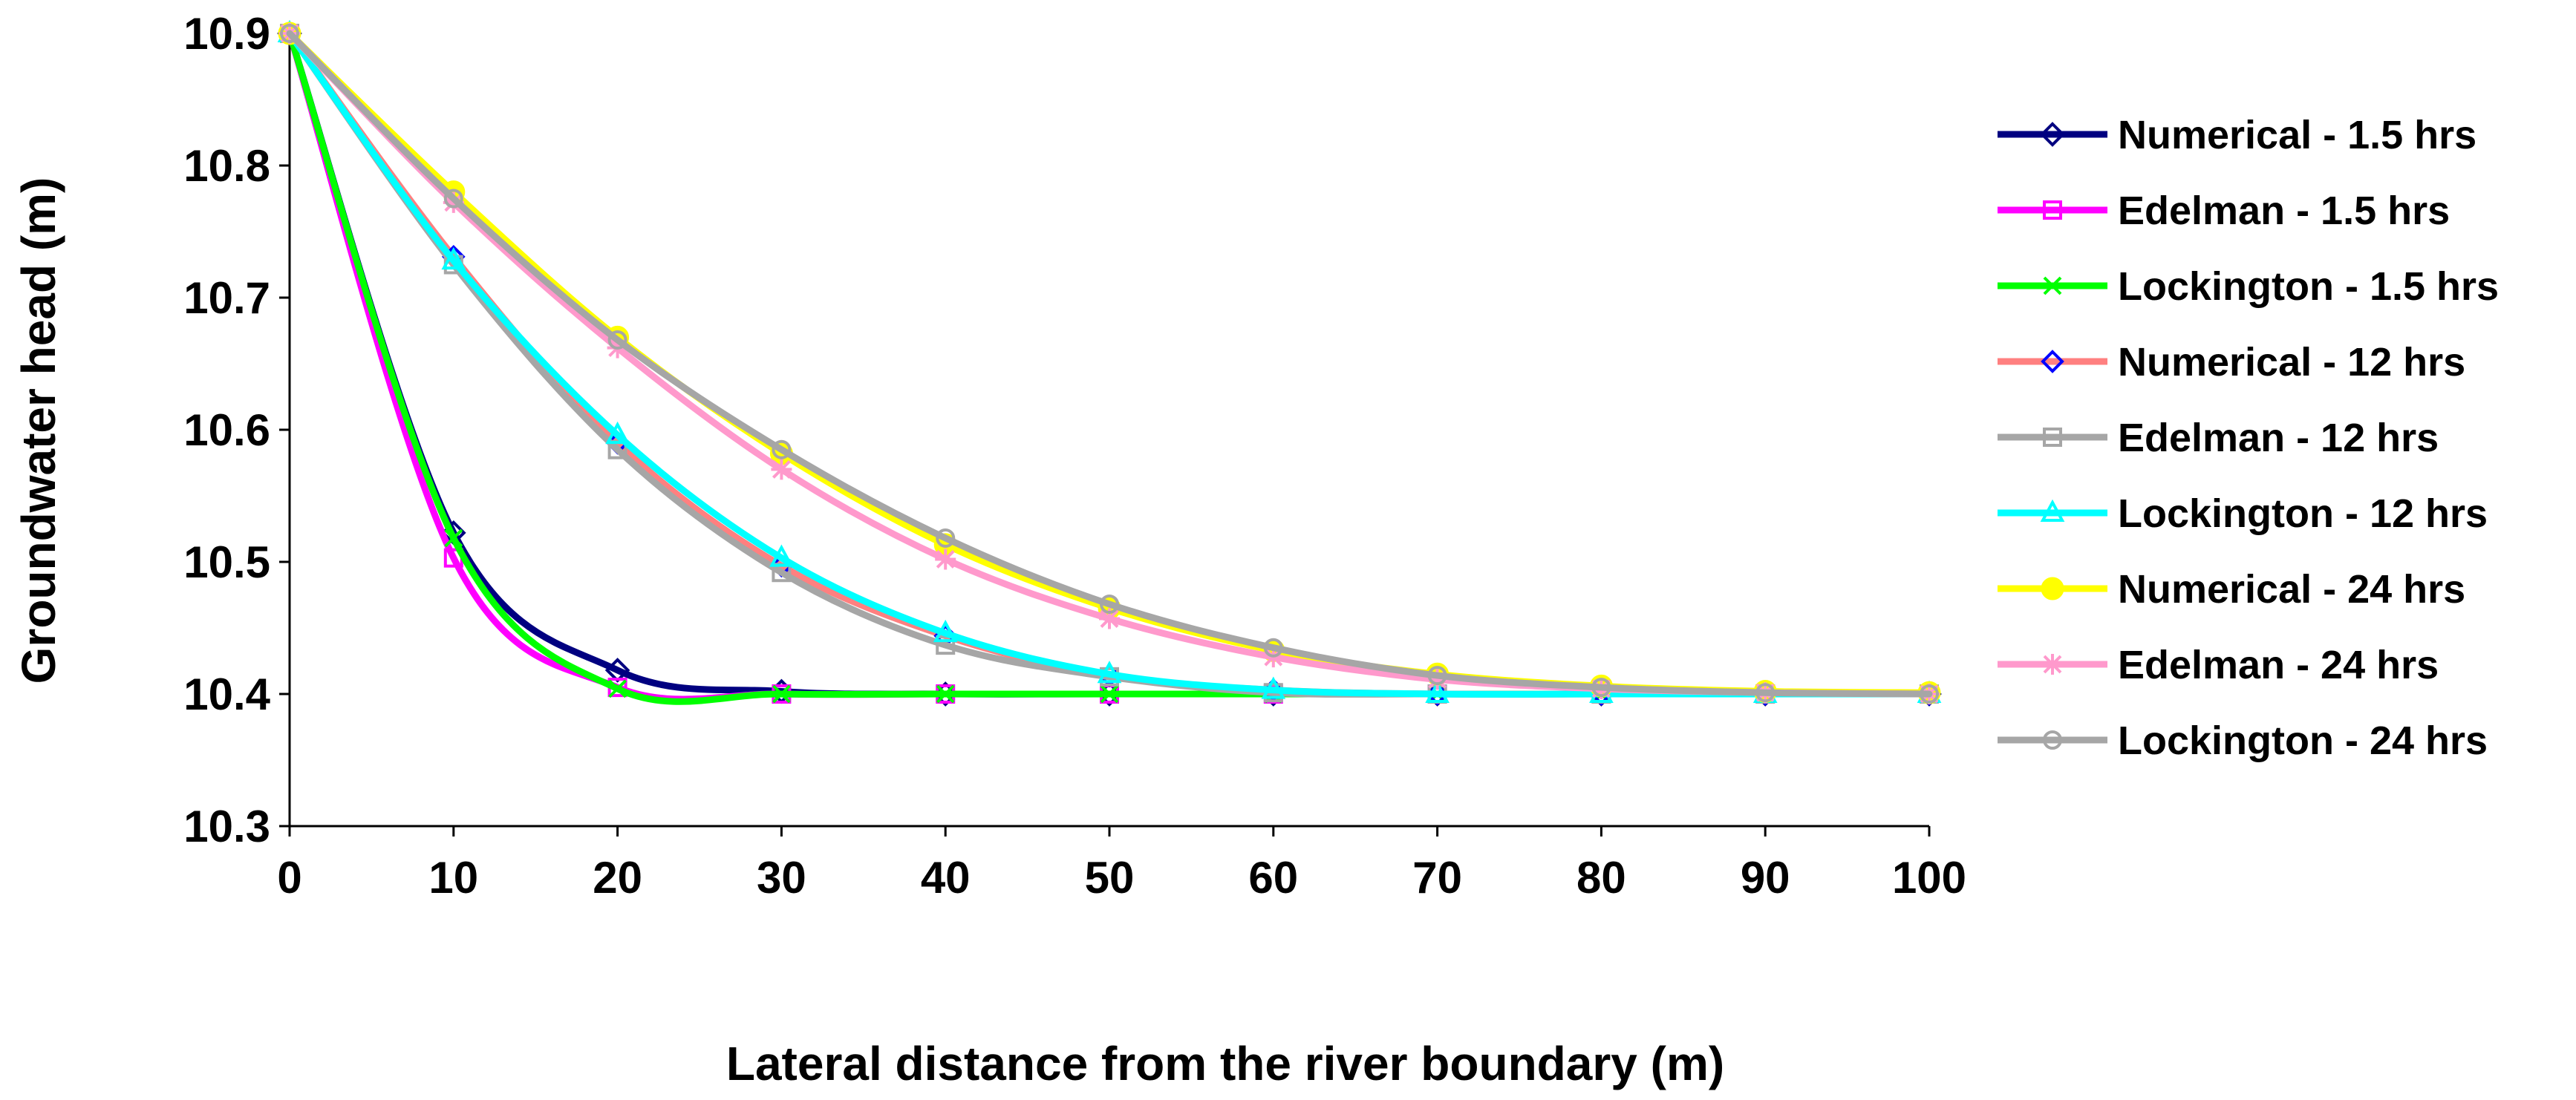  I want to click on legend-item: Edelman - 1.5 hrs, so click(2224, 211).